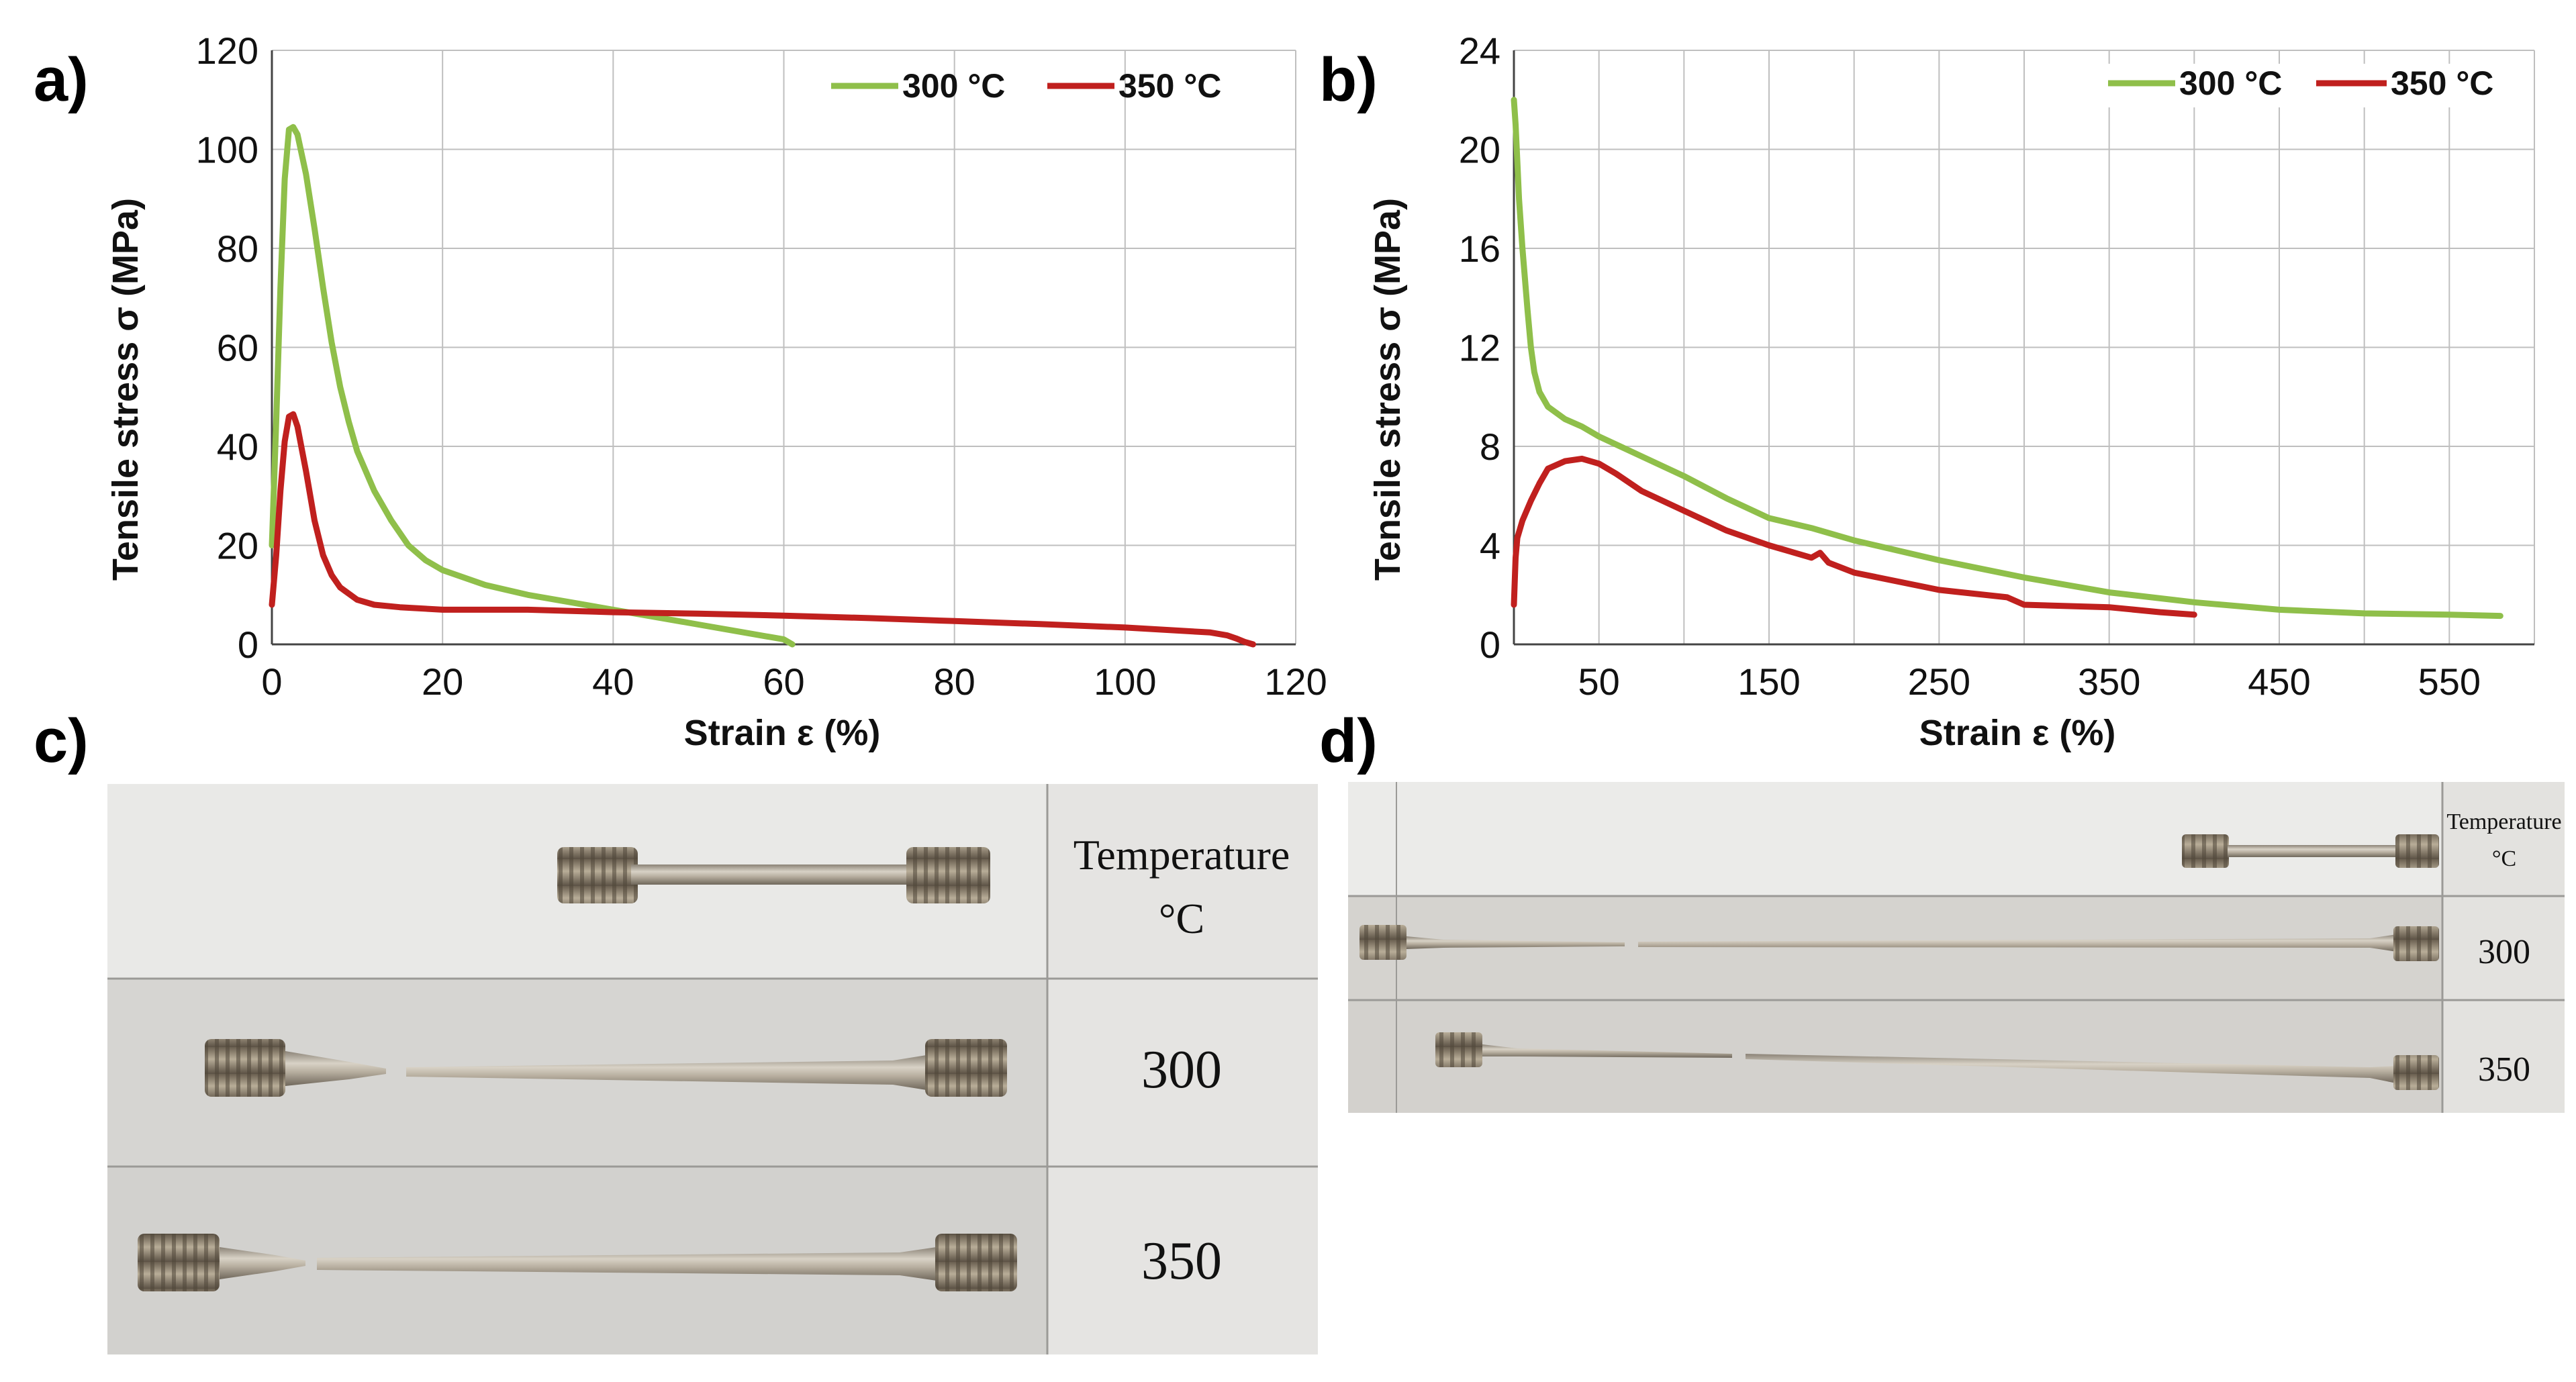  What do you see at coordinates (442, 681) in the screenshot?
I see `x-tick-label: 20` at bounding box center [442, 681].